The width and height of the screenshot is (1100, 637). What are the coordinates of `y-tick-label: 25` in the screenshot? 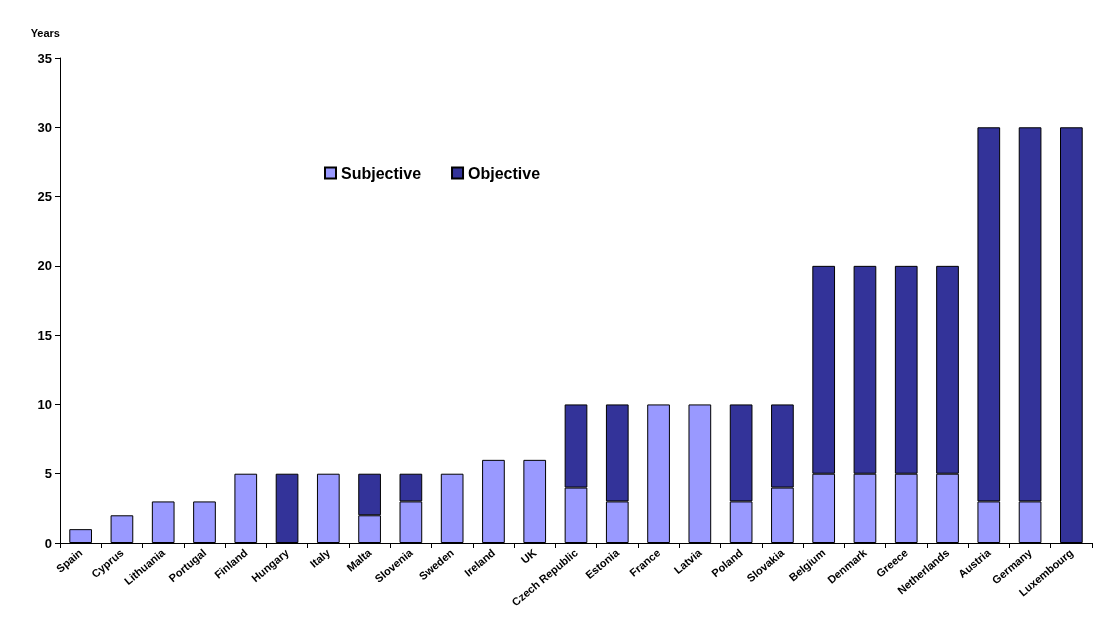 It's located at (44, 197).